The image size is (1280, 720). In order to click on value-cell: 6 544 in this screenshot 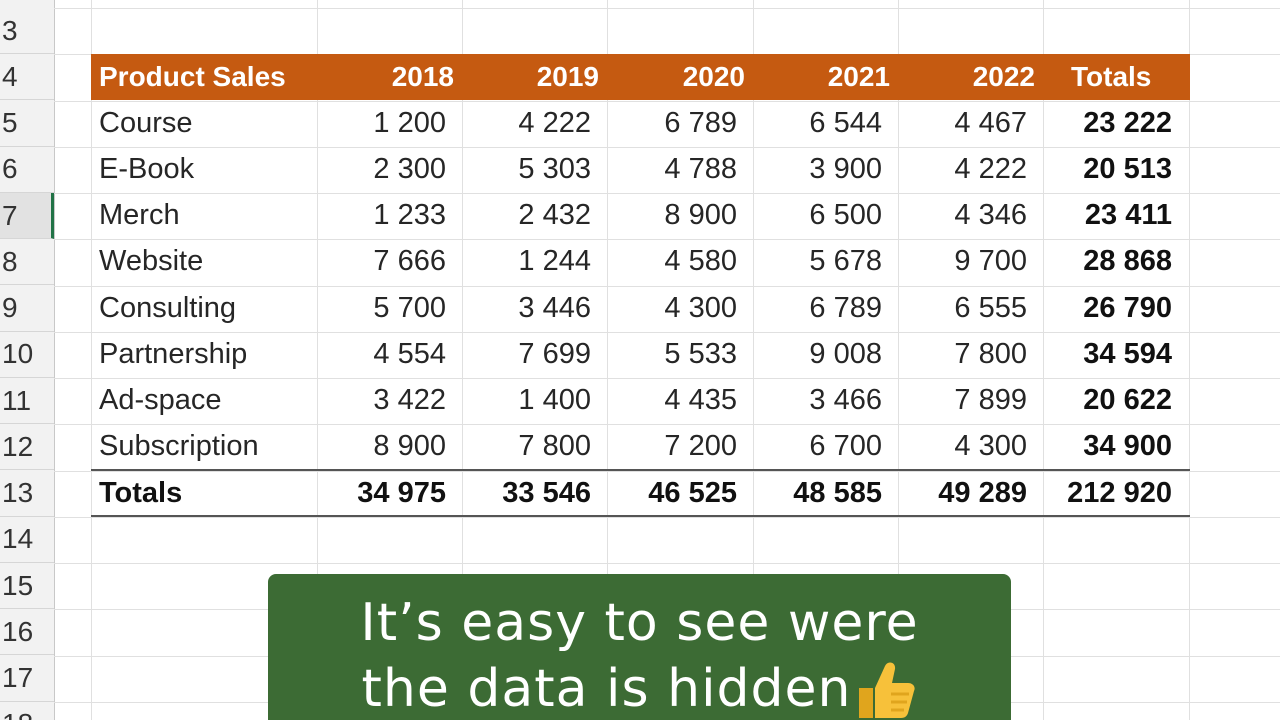, I will do `click(845, 122)`.